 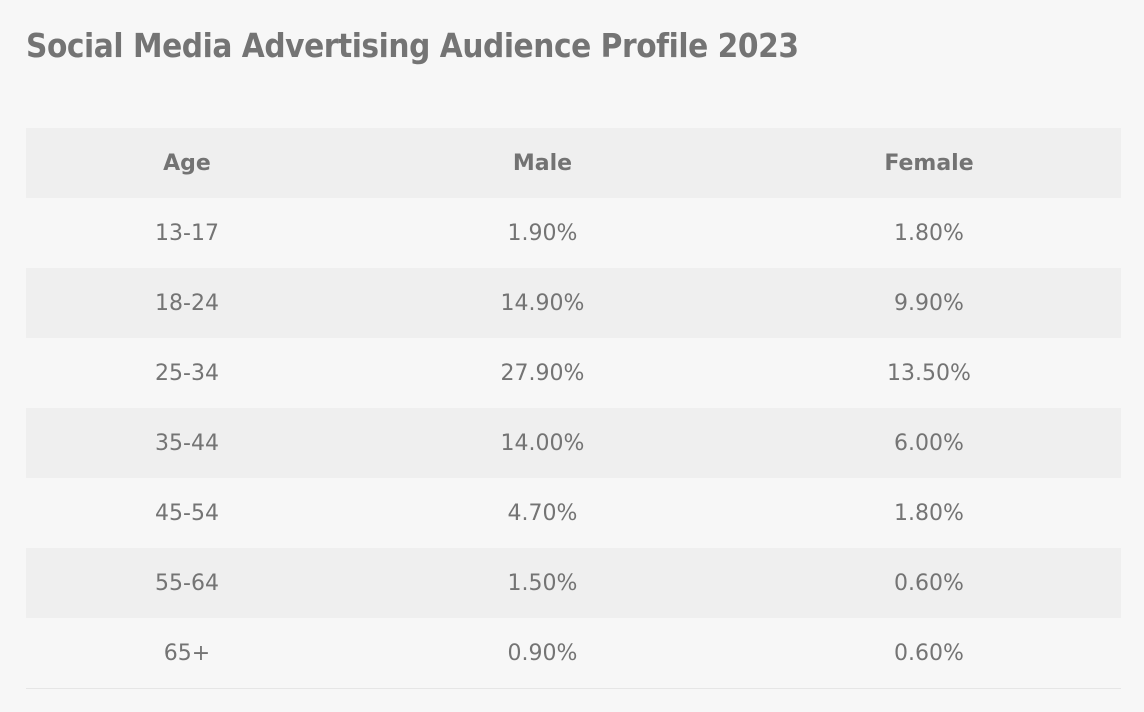 What do you see at coordinates (187, 163) in the screenshot?
I see `column-header-age: Age` at bounding box center [187, 163].